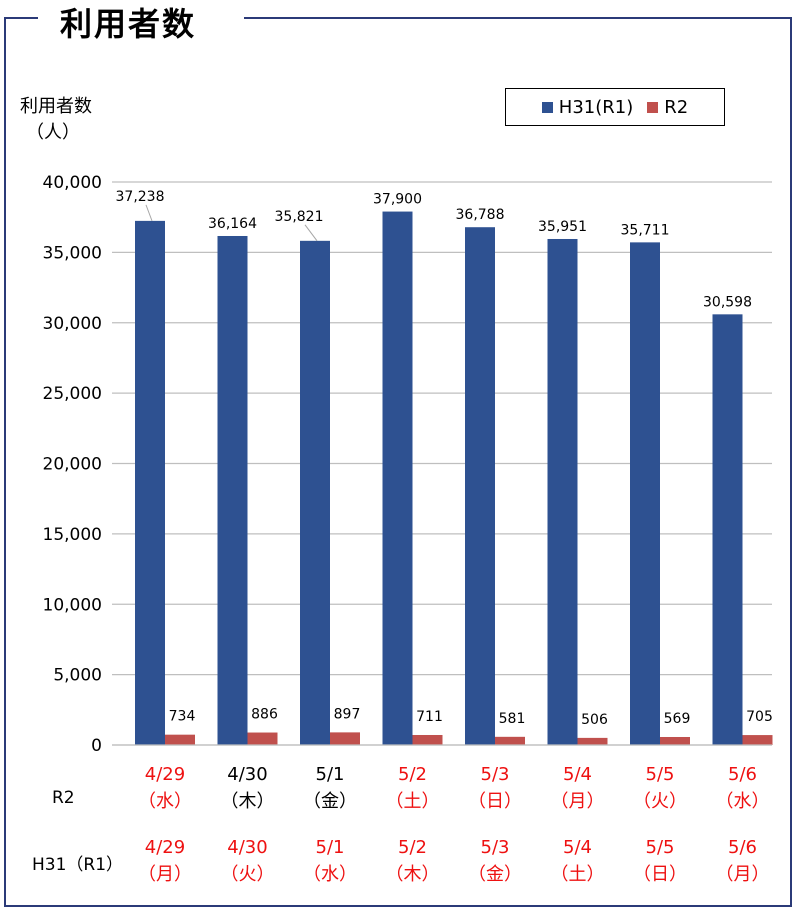 The image size is (800, 914). I want to click on row-label-r2: R2, so click(63, 798).